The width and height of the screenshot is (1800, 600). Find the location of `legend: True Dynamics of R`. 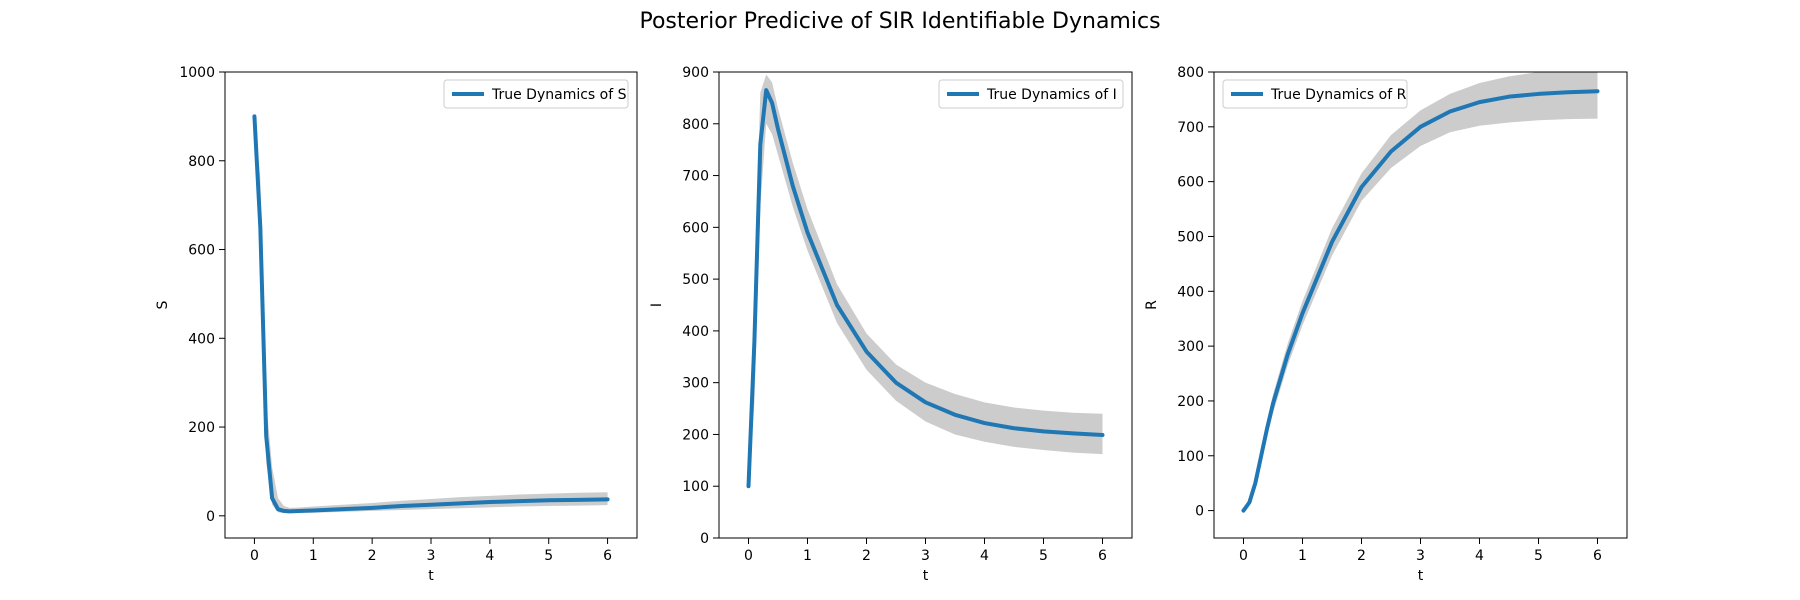

legend: True Dynamics of R is located at coordinates (1315, 94).